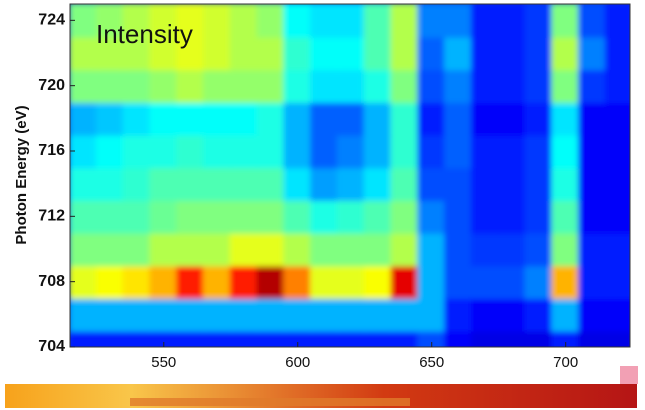 The height and width of the screenshot is (410, 645). What do you see at coordinates (163, 362) in the screenshot?
I see `x-tick-label: 550` at bounding box center [163, 362].